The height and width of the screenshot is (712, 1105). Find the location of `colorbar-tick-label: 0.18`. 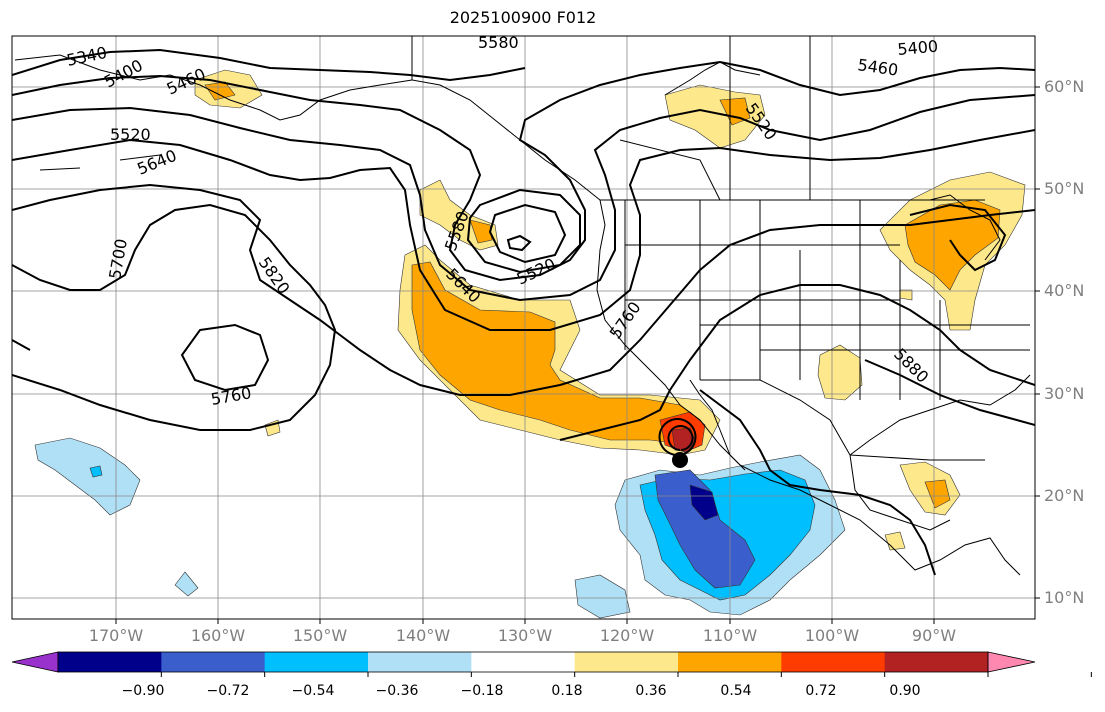

colorbar-tick-label: 0.18 is located at coordinates (567, 691).